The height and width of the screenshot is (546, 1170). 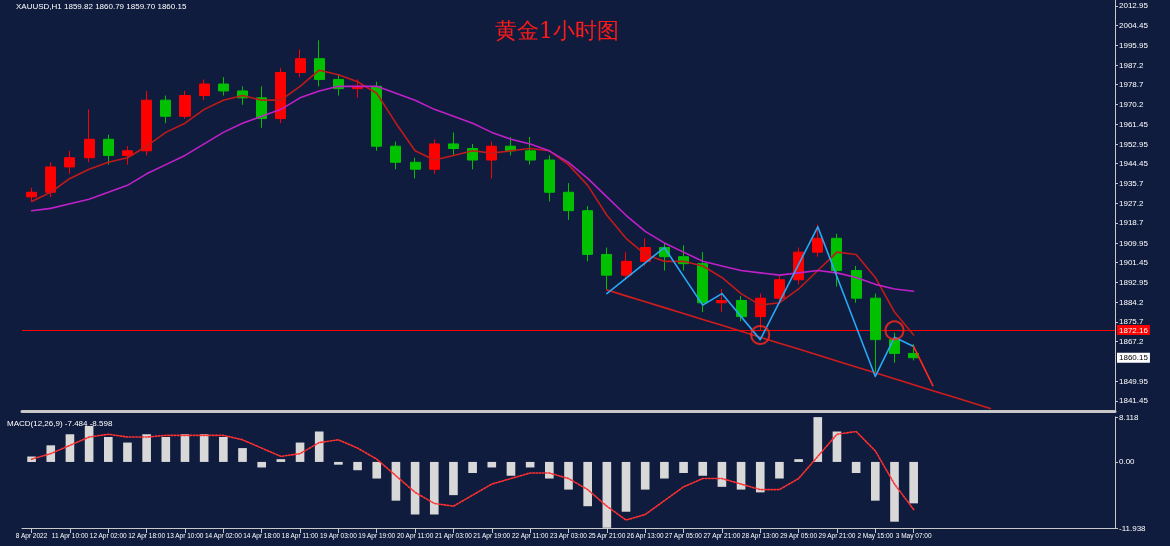 What do you see at coordinates (1133, 528) in the screenshot?
I see `y-tick-label: -11.938` at bounding box center [1133, 528].